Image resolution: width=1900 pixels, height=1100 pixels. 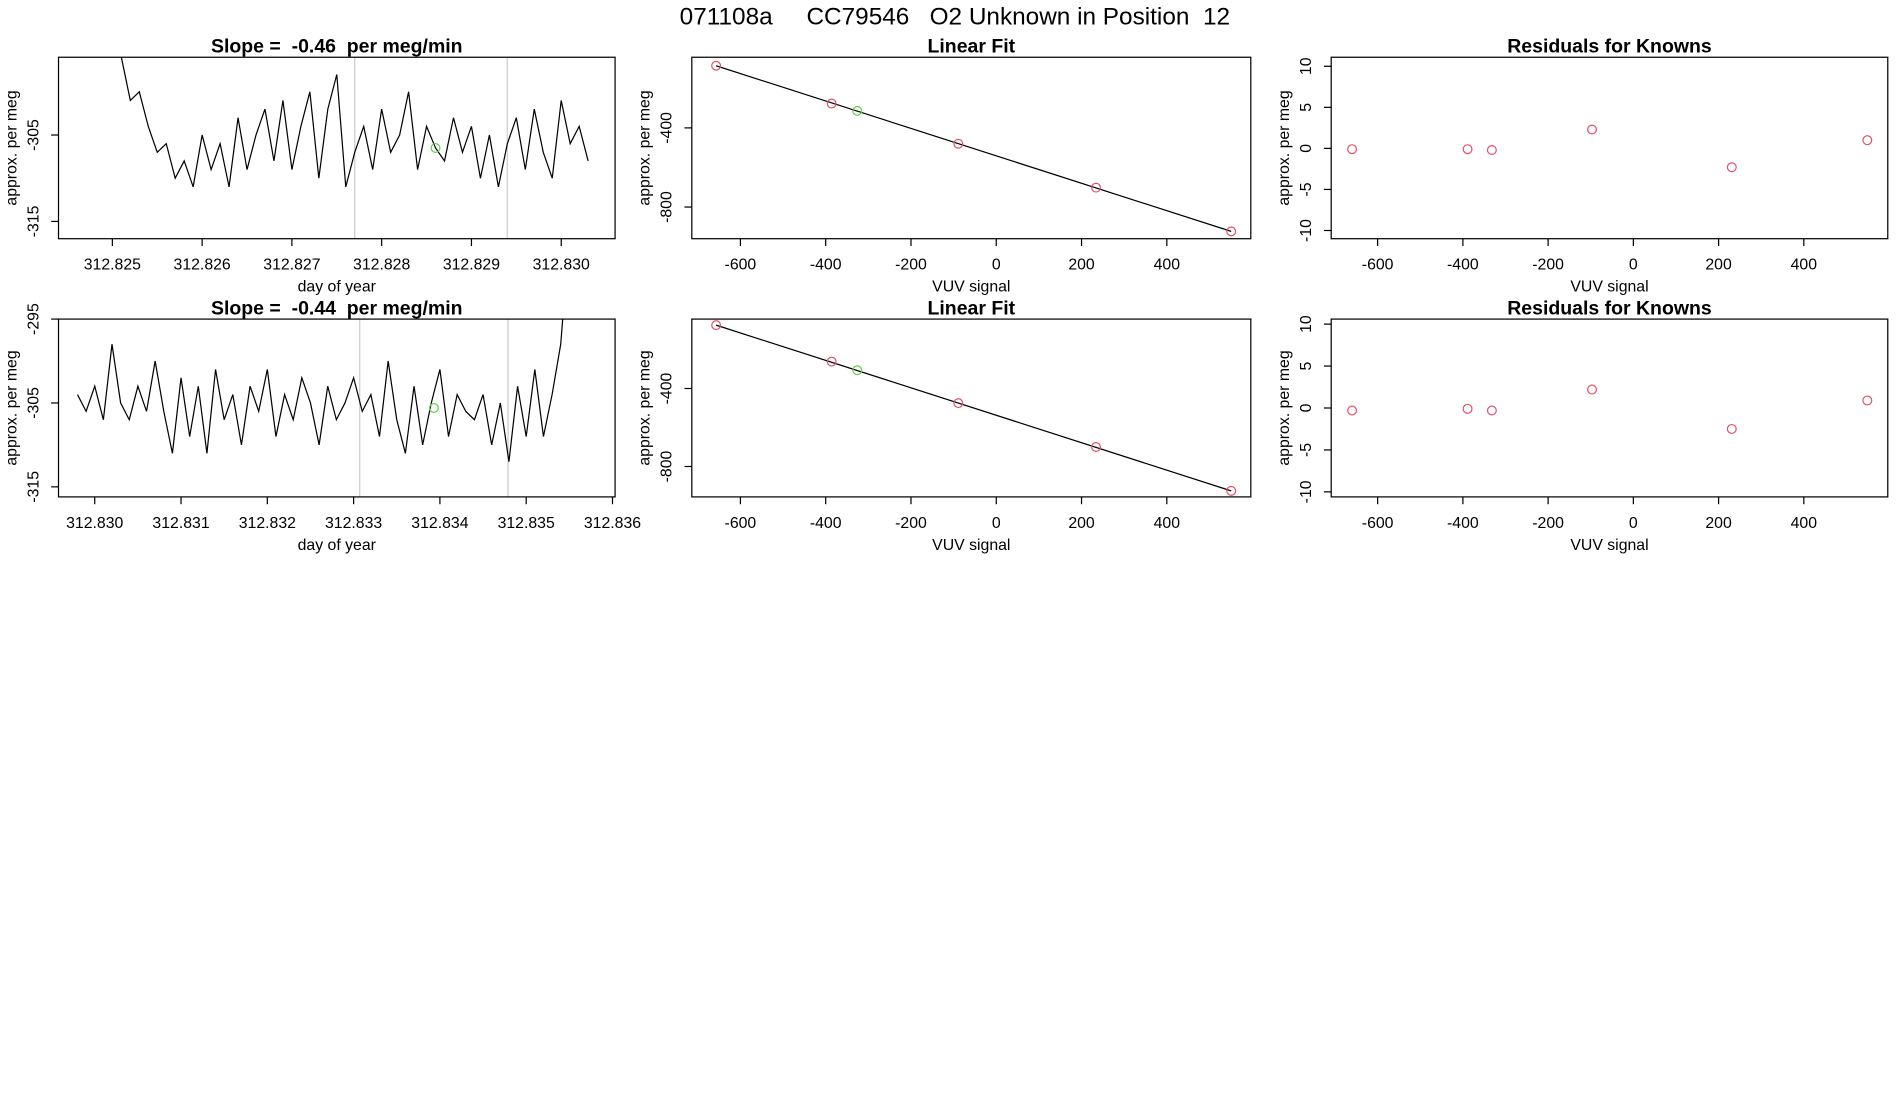 What do you see at coordinates (33, 319) in the screenshot?
I see `y-tick-label: -295` at bounding box center [33, 319].